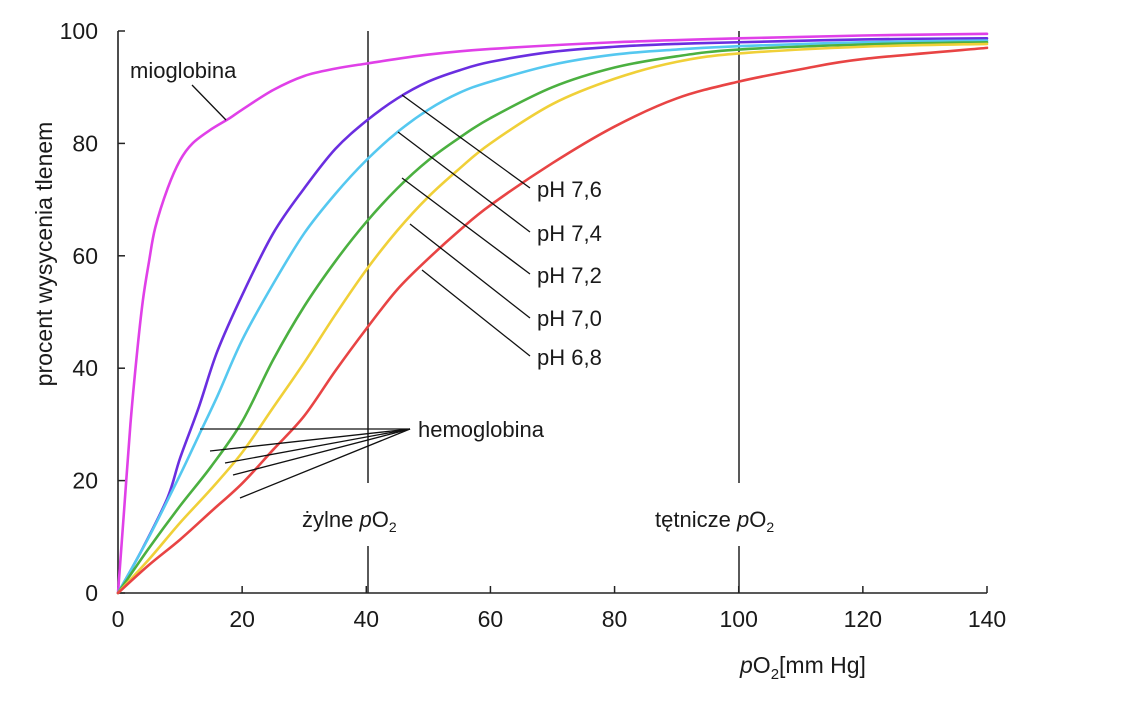  I want to click on ph-annotations: pH 7,6 pH 7,4 pH 7,2 pH 7,0 pH 6,8, so click(499, 232).